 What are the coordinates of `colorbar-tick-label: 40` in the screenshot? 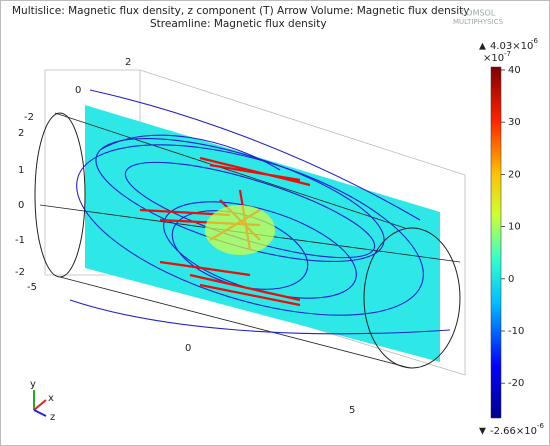 It's located at (514, 70).